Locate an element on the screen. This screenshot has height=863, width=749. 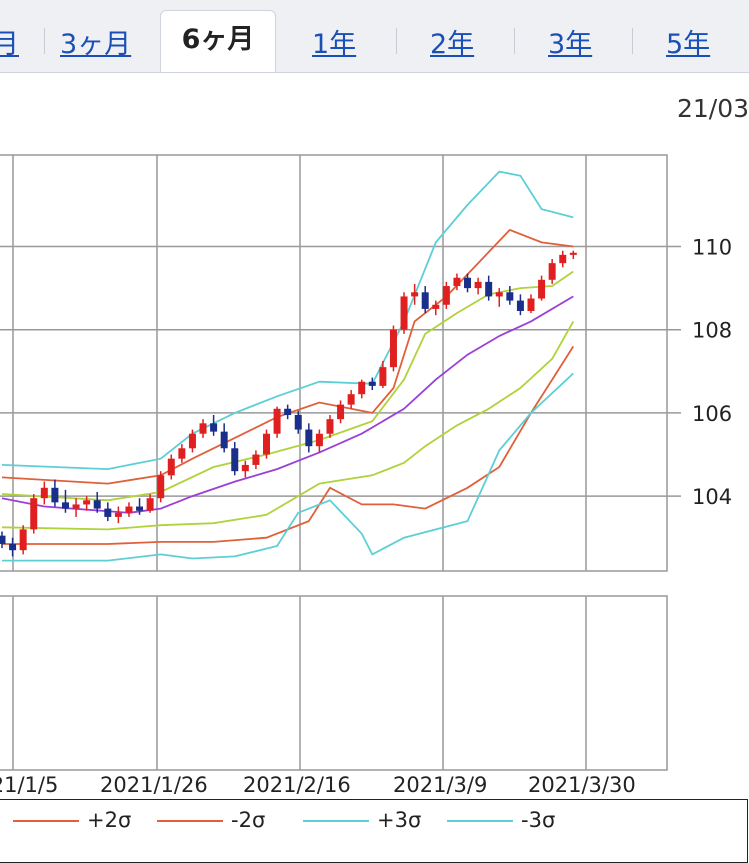
x-tick-label: 2021/3/30 is located at coordinates (582, 785).